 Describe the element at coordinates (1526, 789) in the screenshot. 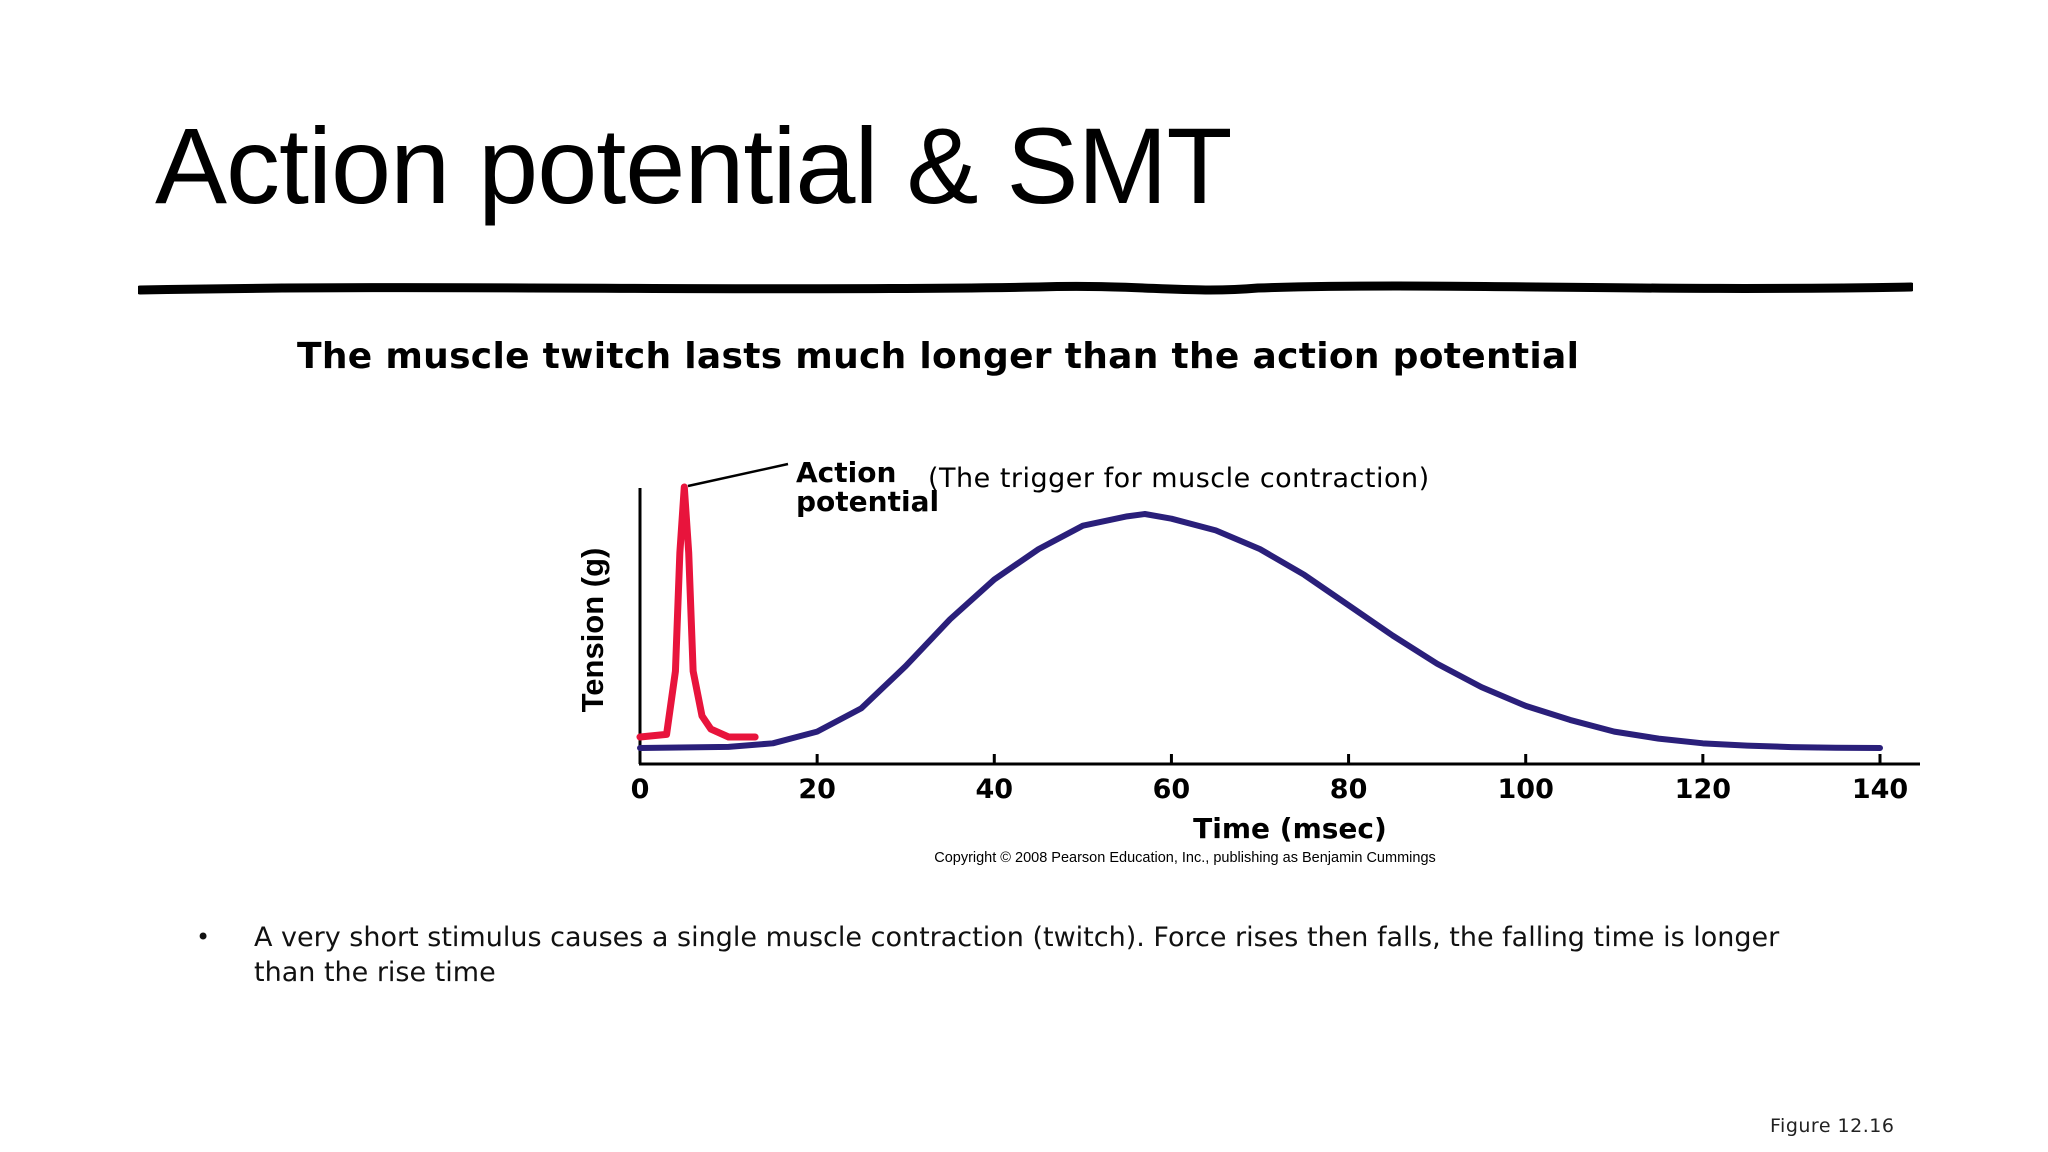

I see `x-tick-label: 100` at that location.